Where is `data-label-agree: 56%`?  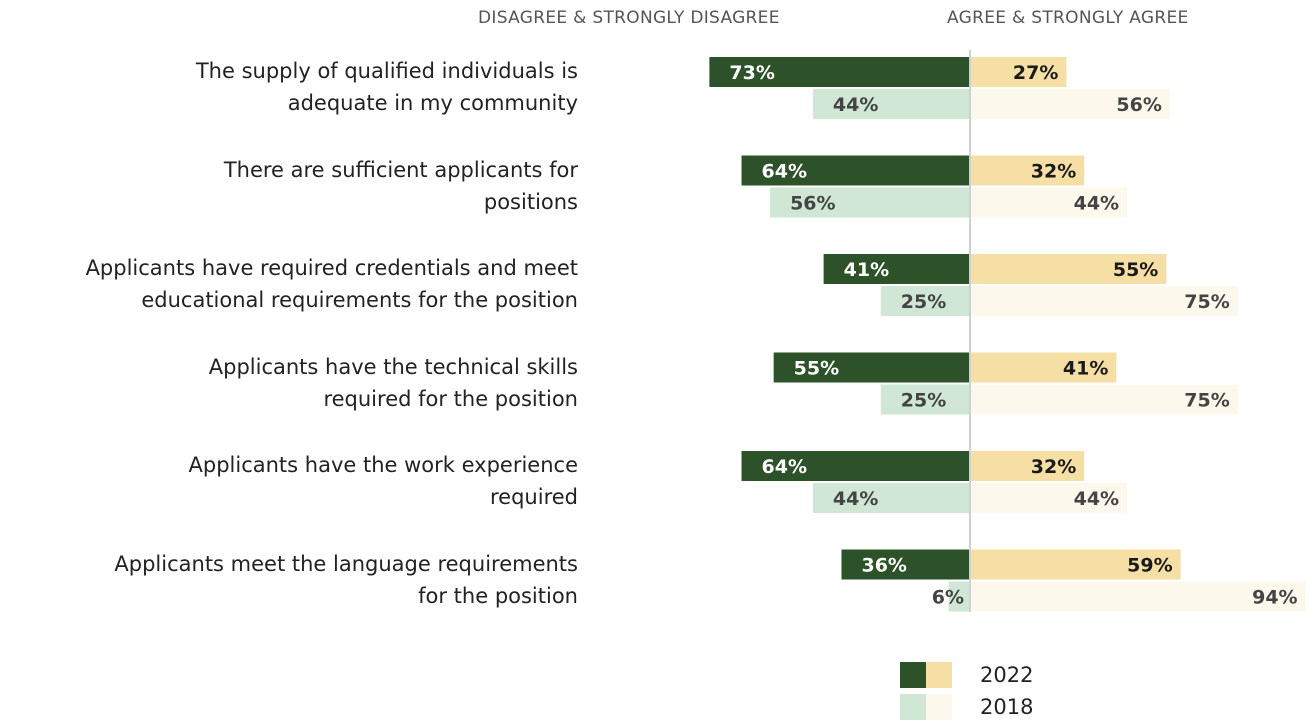 data-label-agree: 56% is located at coordinates (1138, 105).